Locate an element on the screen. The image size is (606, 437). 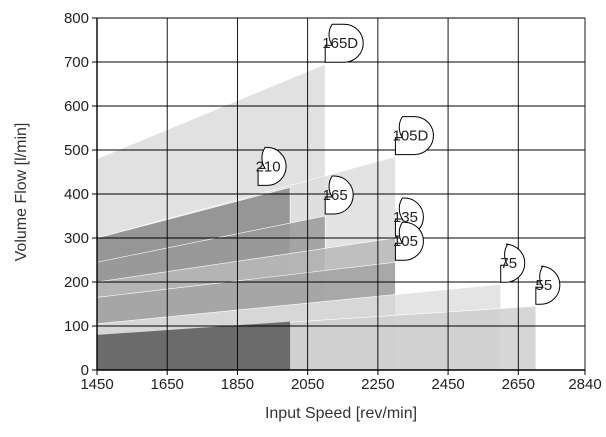
model-label-text: 210 is located at coordinates (268, 166).